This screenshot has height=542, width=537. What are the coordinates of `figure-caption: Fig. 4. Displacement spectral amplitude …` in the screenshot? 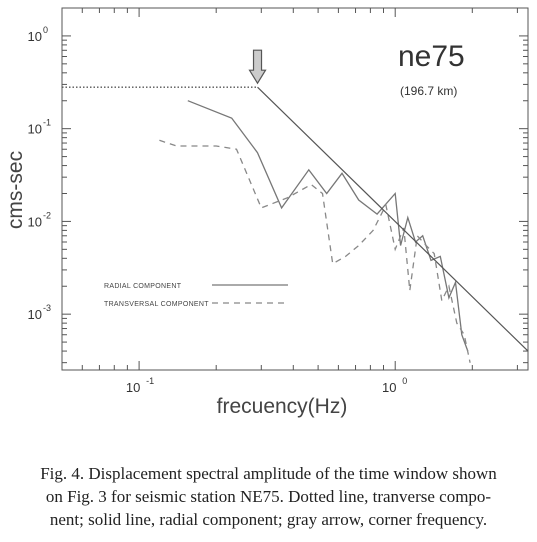 It's located at (268, 496).